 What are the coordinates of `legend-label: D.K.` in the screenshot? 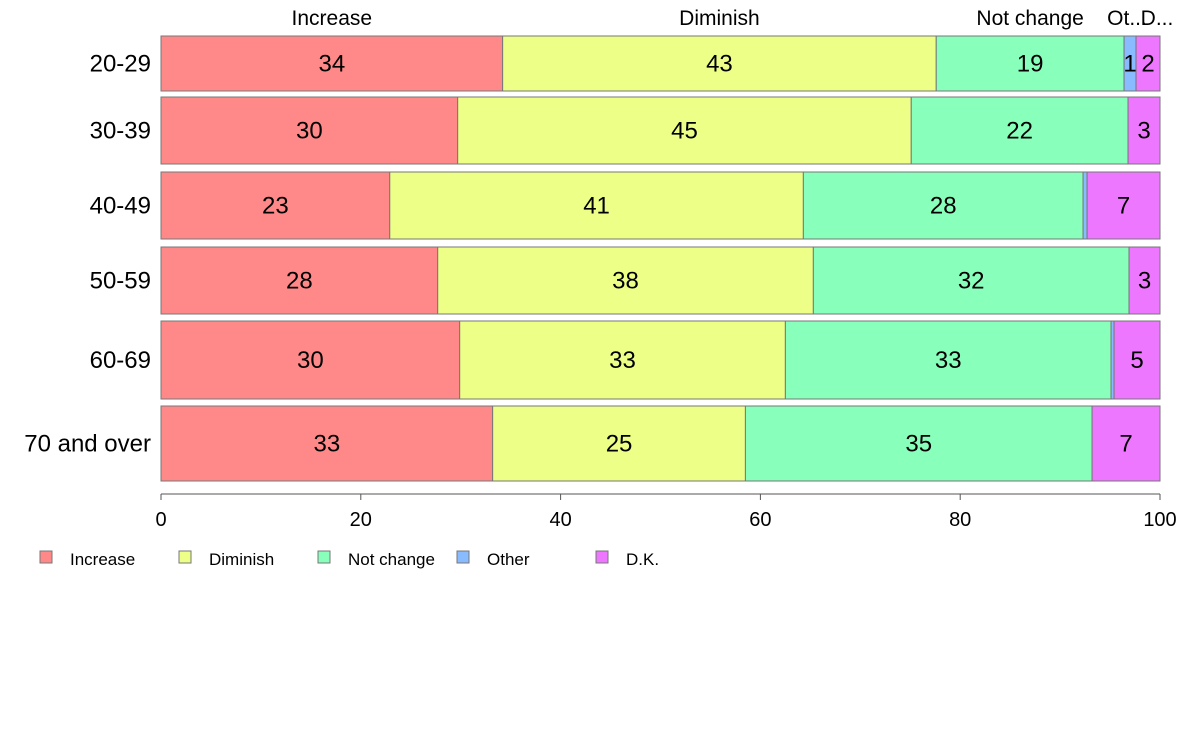 It's located at (642, 559).